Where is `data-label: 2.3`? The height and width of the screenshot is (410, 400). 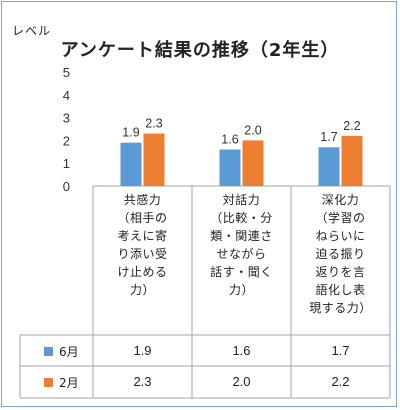
data-label: 2.3 is located at coordinates (153, 124).